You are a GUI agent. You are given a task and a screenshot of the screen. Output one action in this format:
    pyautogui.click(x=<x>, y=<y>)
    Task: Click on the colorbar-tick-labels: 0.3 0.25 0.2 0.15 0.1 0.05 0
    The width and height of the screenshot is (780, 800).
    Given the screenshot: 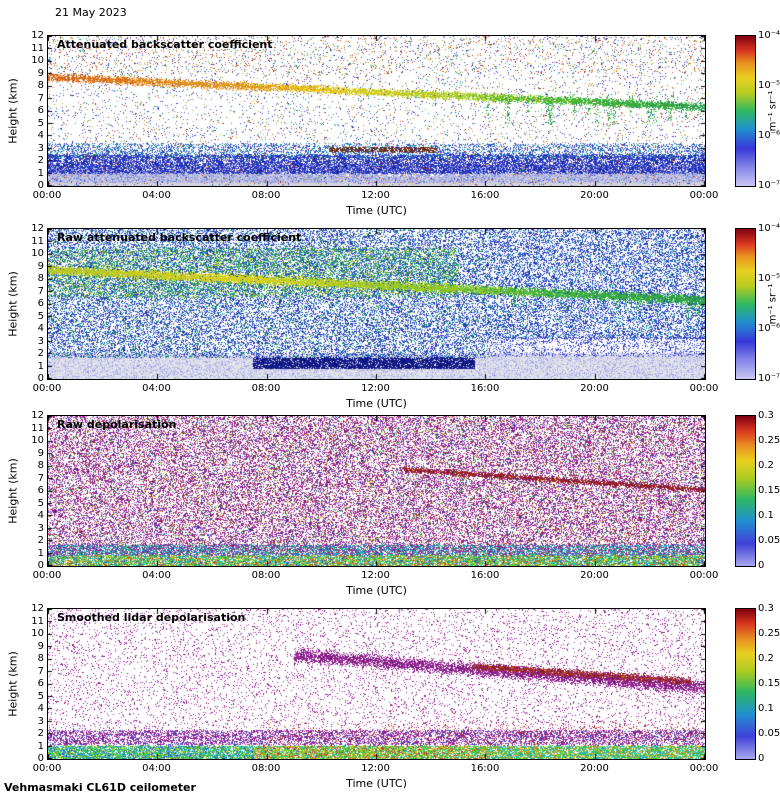 What is the action you would take?
    pyautogui.click(x=769, y=491)
    